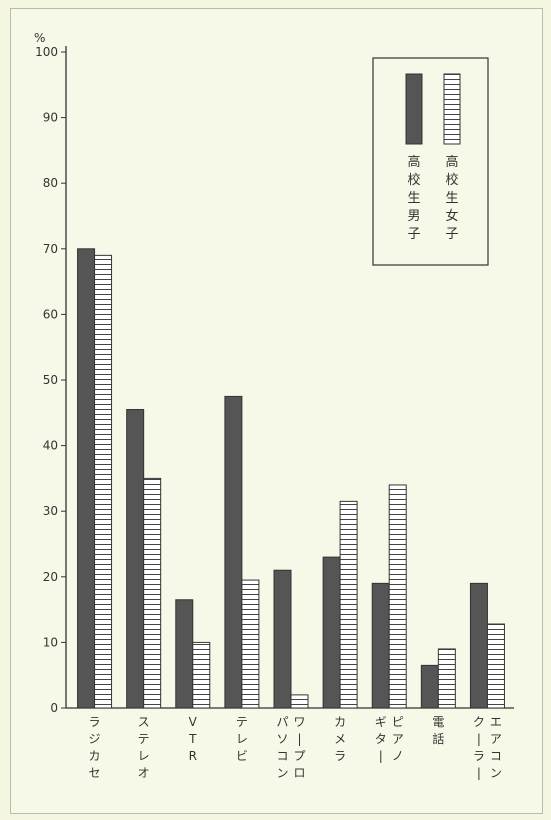  Describe the element at coordinates (95, 747) in the screenshot. I see `category-label: ラジカセ` at that location.